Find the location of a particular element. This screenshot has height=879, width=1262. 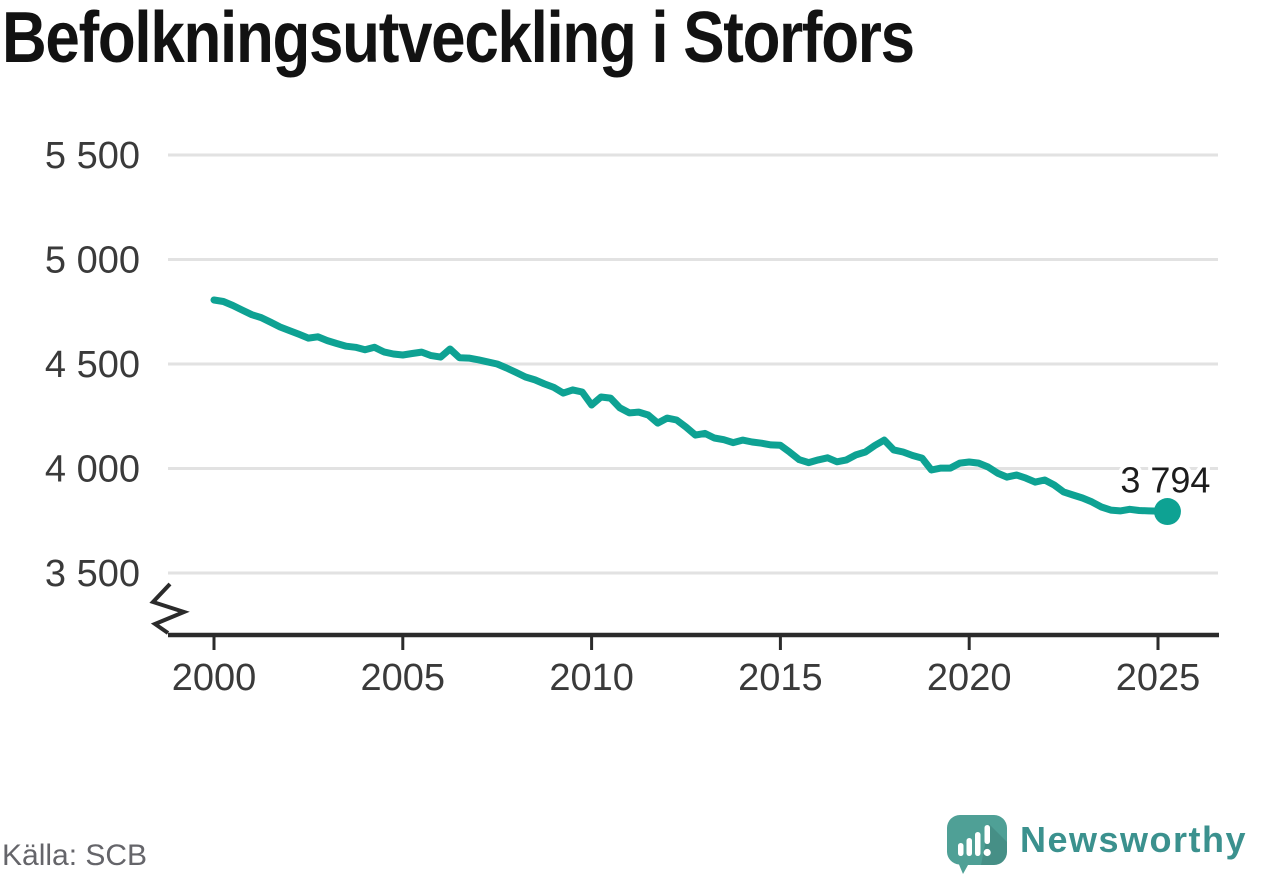

y-tick-label-5500: 5 500 is located at coordinates (92, 156).